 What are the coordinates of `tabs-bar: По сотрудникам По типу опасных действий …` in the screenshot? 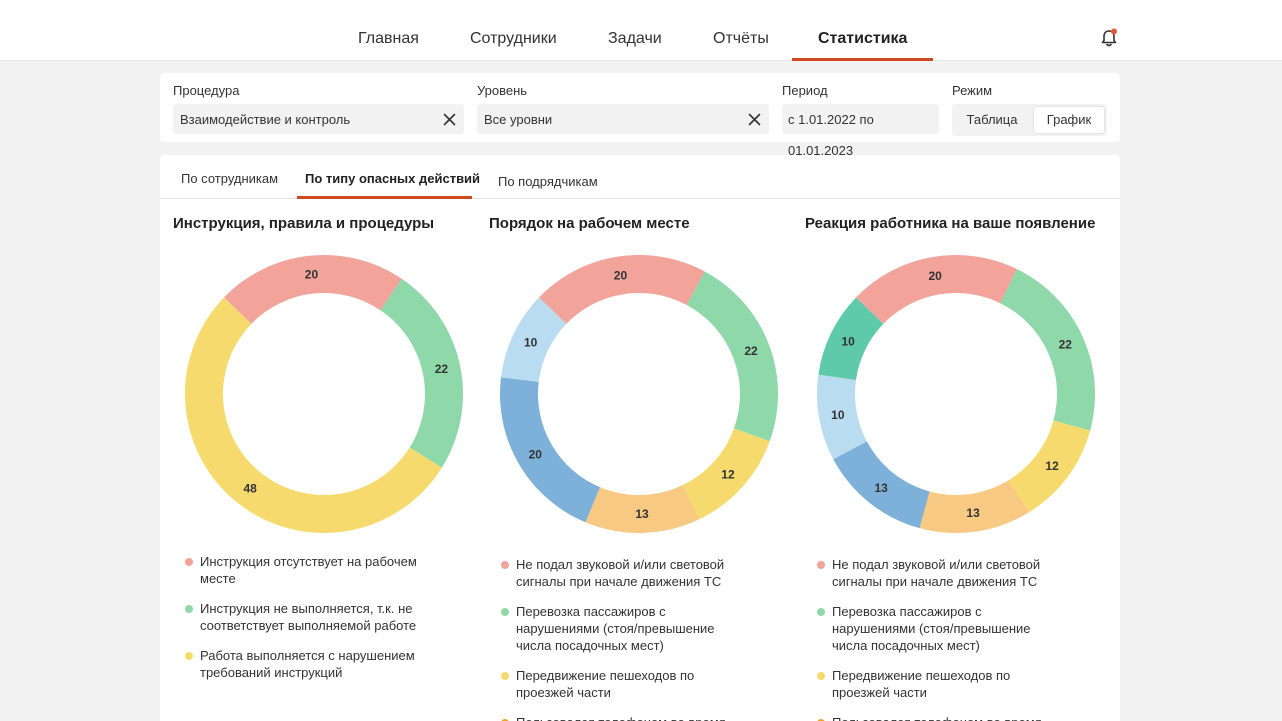 It's located at (640, 177).